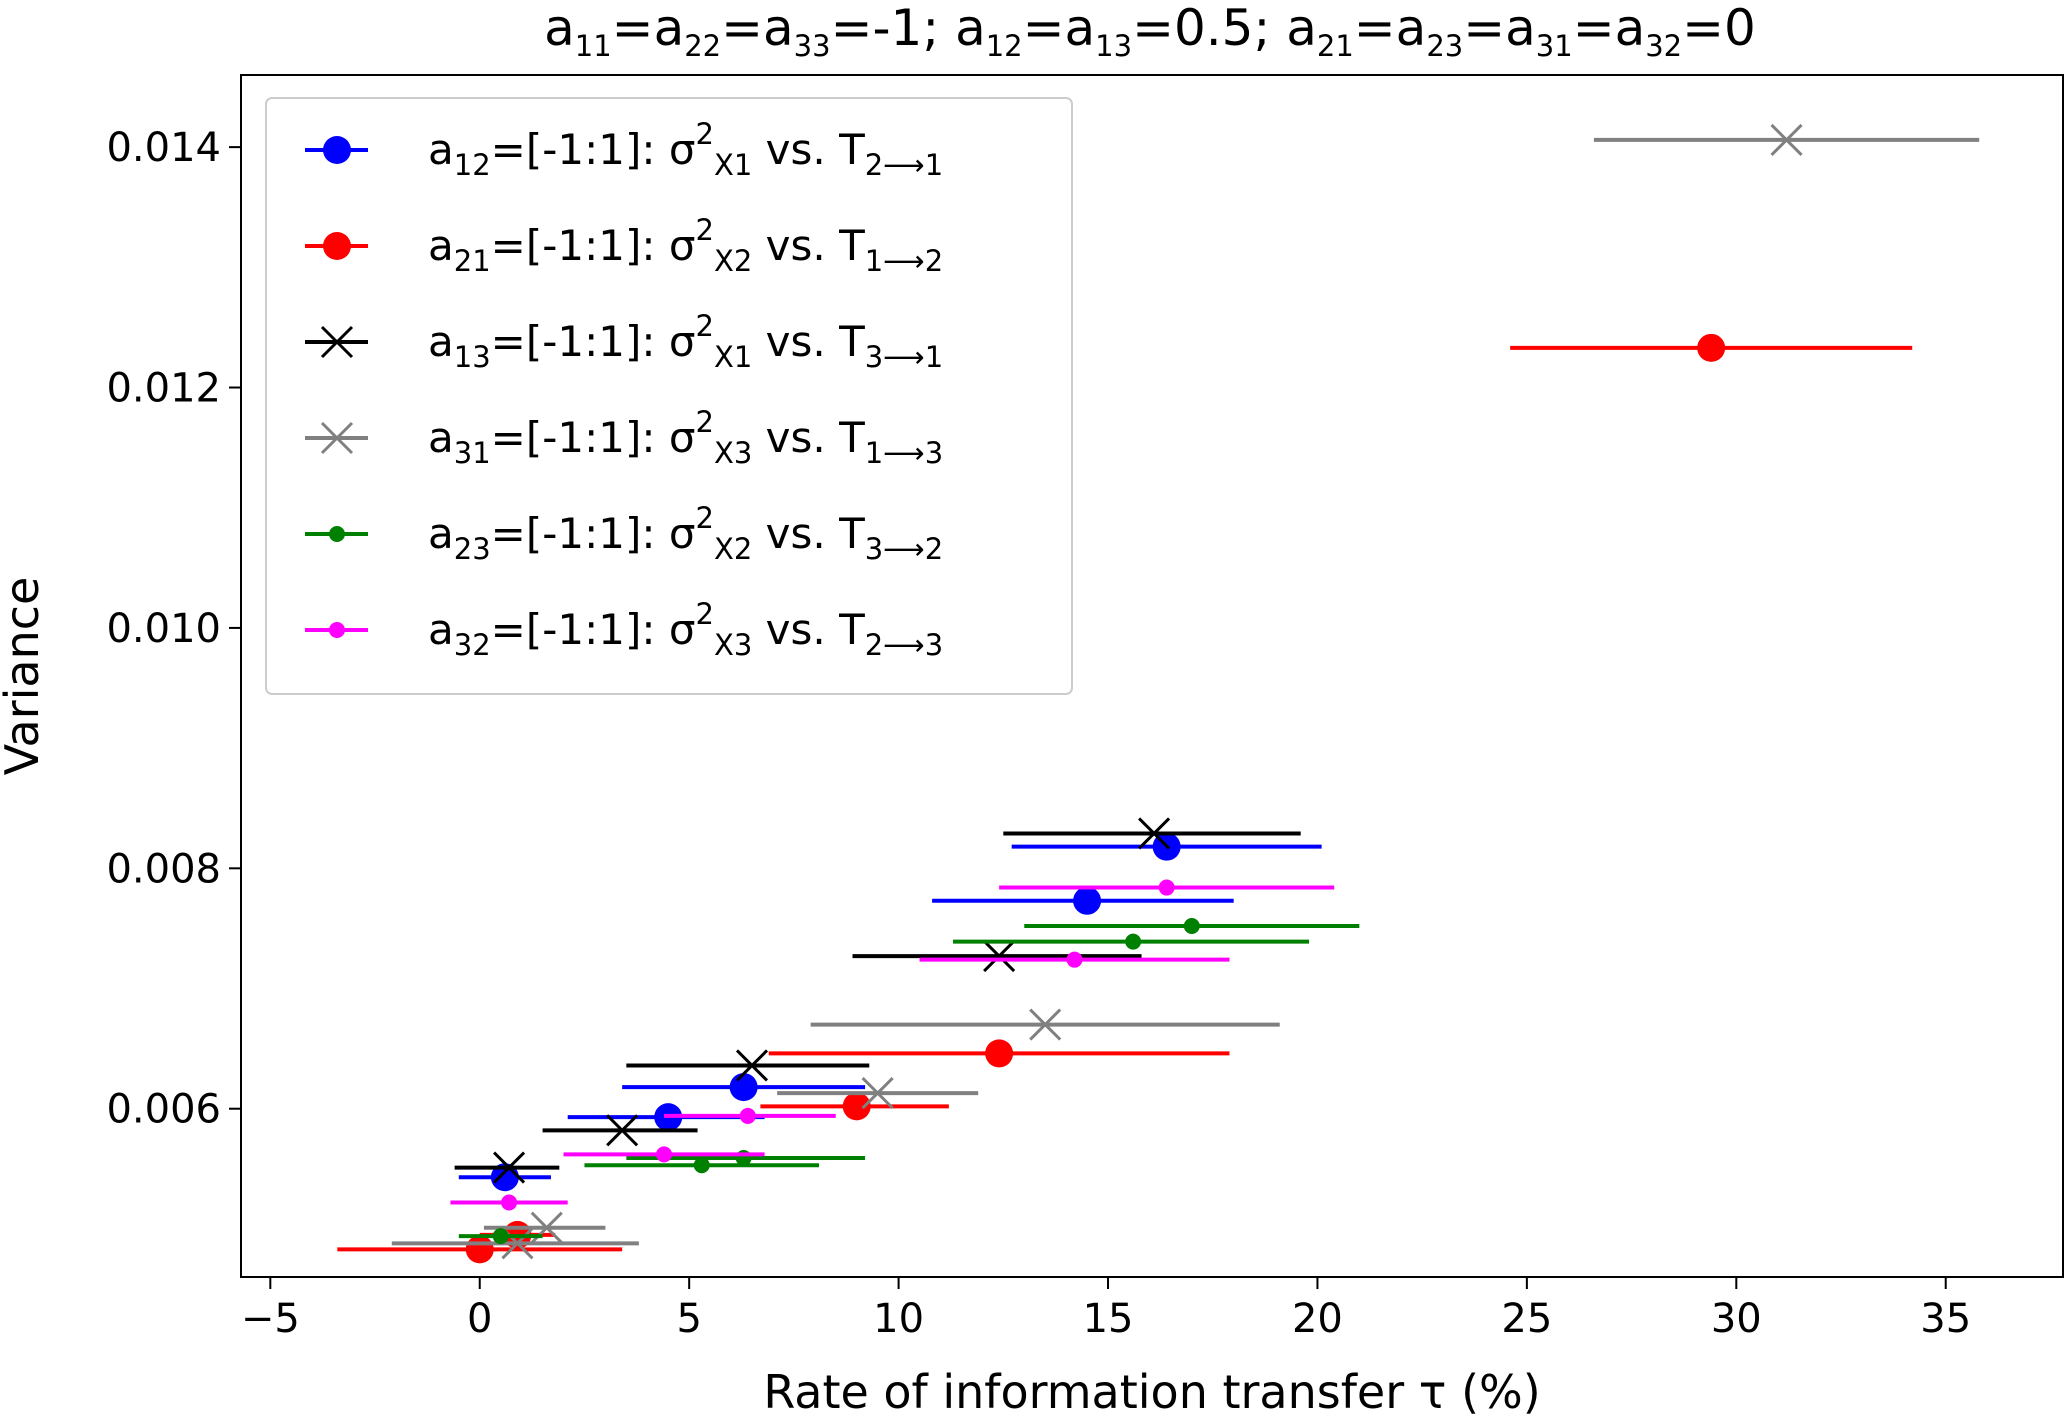  I want to click on y-tick-label: 0.006, so click(163, 1110).